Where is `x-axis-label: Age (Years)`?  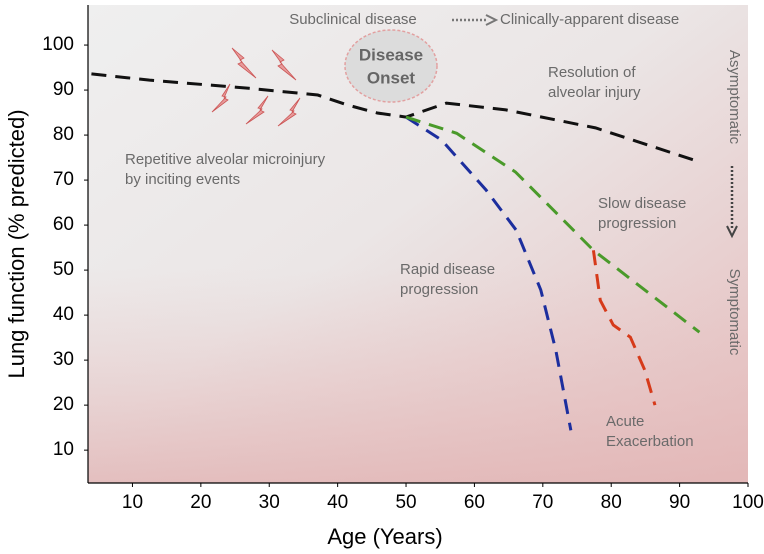 x-axis-label: Age (Years) is located at coordinates (384, 536).